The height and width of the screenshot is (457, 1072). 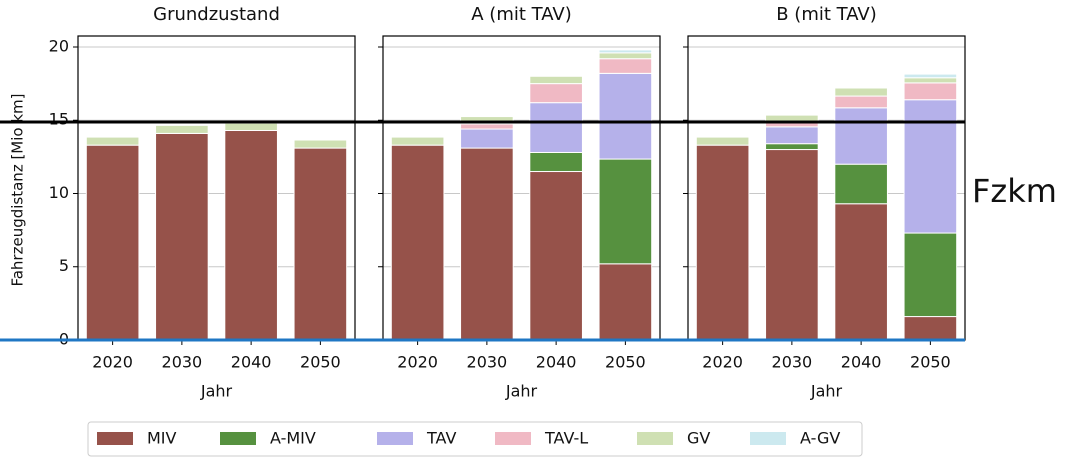 What do you see at coordinates (18, 189) in the screenshot?
I see `y-axis-label: Fahrzeugdistanz [Mio km]` at bounding box center [18, 189].